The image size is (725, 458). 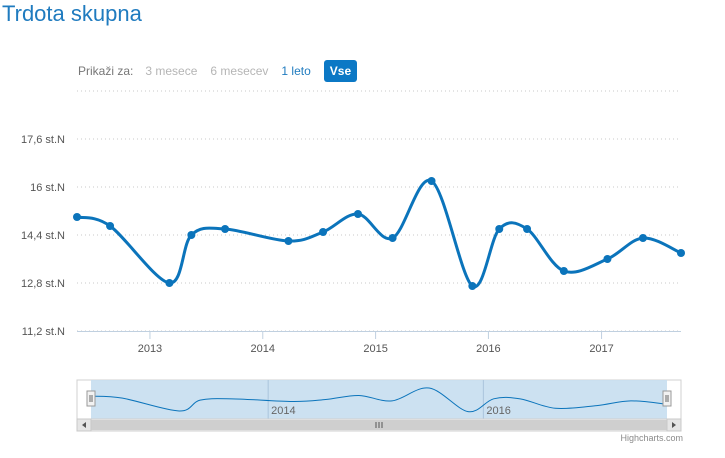 I want to click on navigator-left-handle, so click(x=91, y=398).